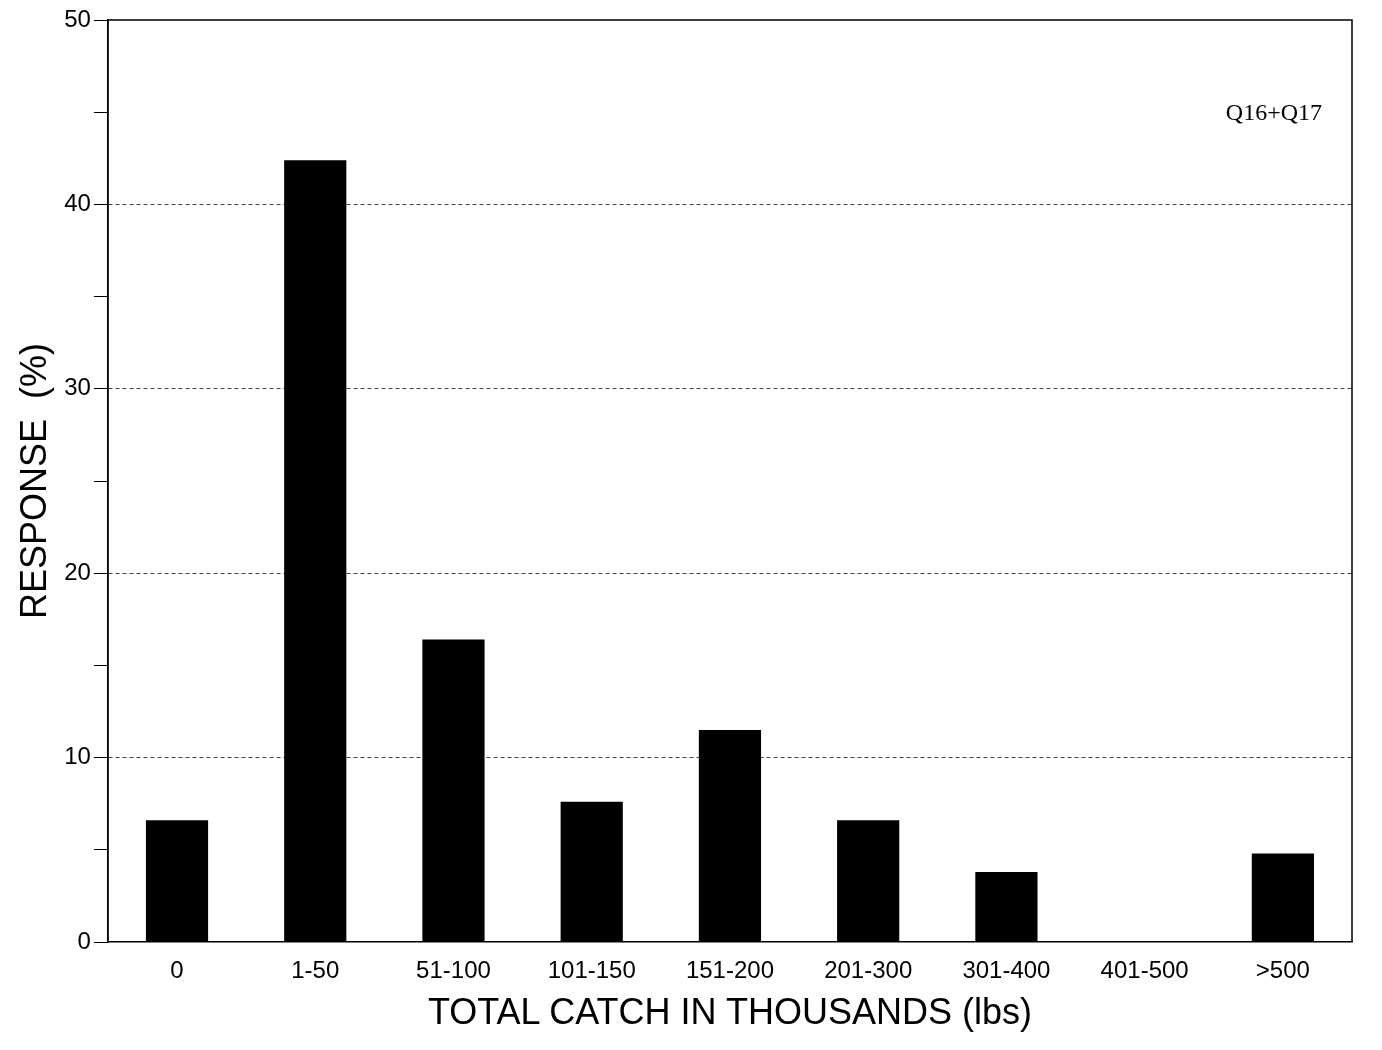  Describe the element at coordinates (1282, 970) in the screenshot. I see `x-tick-label: >500` at that location.